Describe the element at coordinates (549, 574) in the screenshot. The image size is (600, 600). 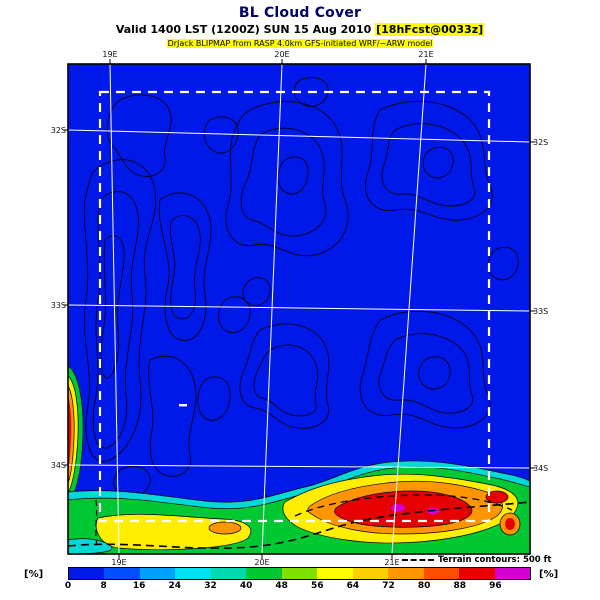
I see `unit-label-right: [%]` at that location.